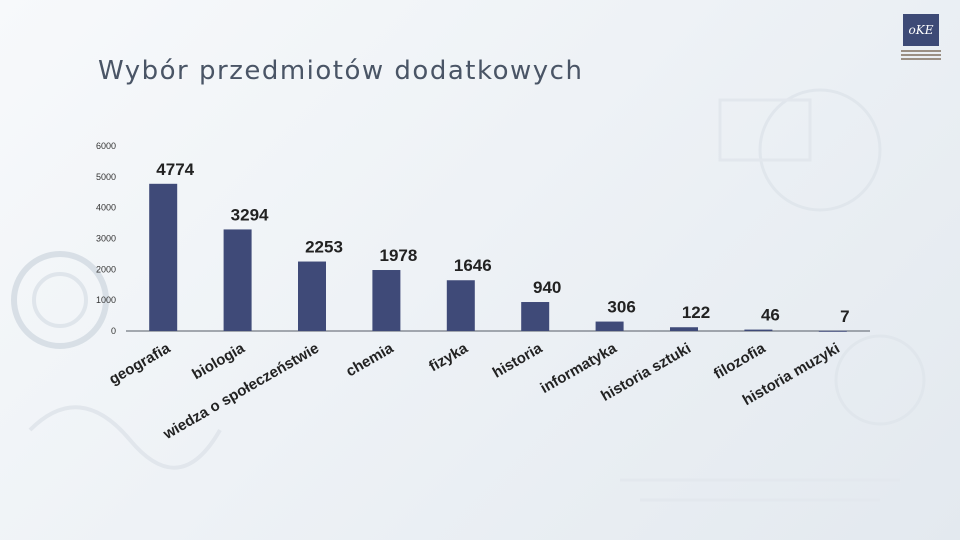 The image size is (960, 540). I want to click on logo-caption, so click(921, 56).